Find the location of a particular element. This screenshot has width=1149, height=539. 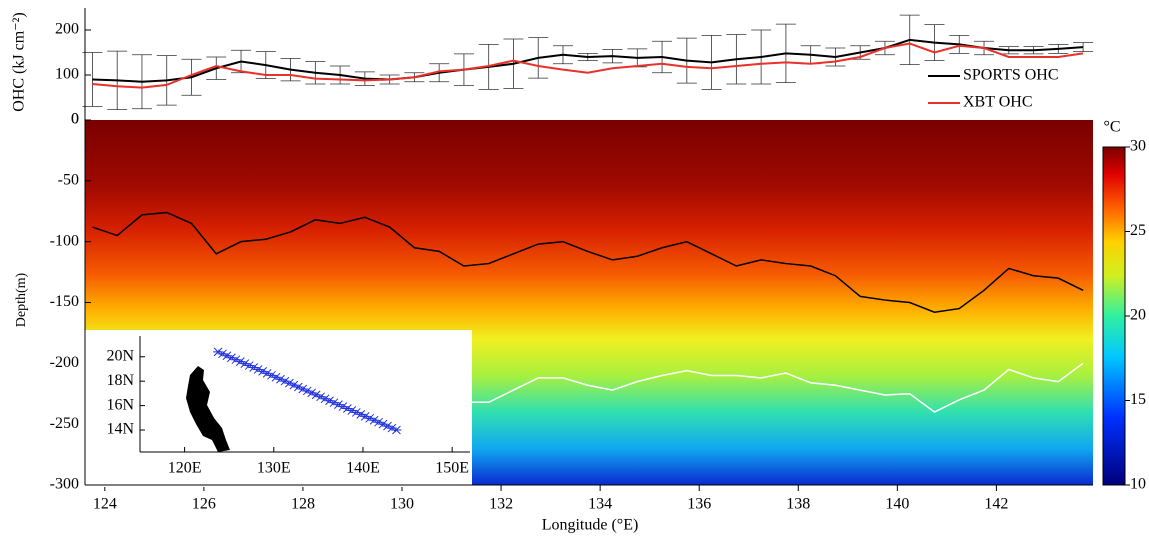

y-tick-label: 200 is located at coordinates (67, 29).